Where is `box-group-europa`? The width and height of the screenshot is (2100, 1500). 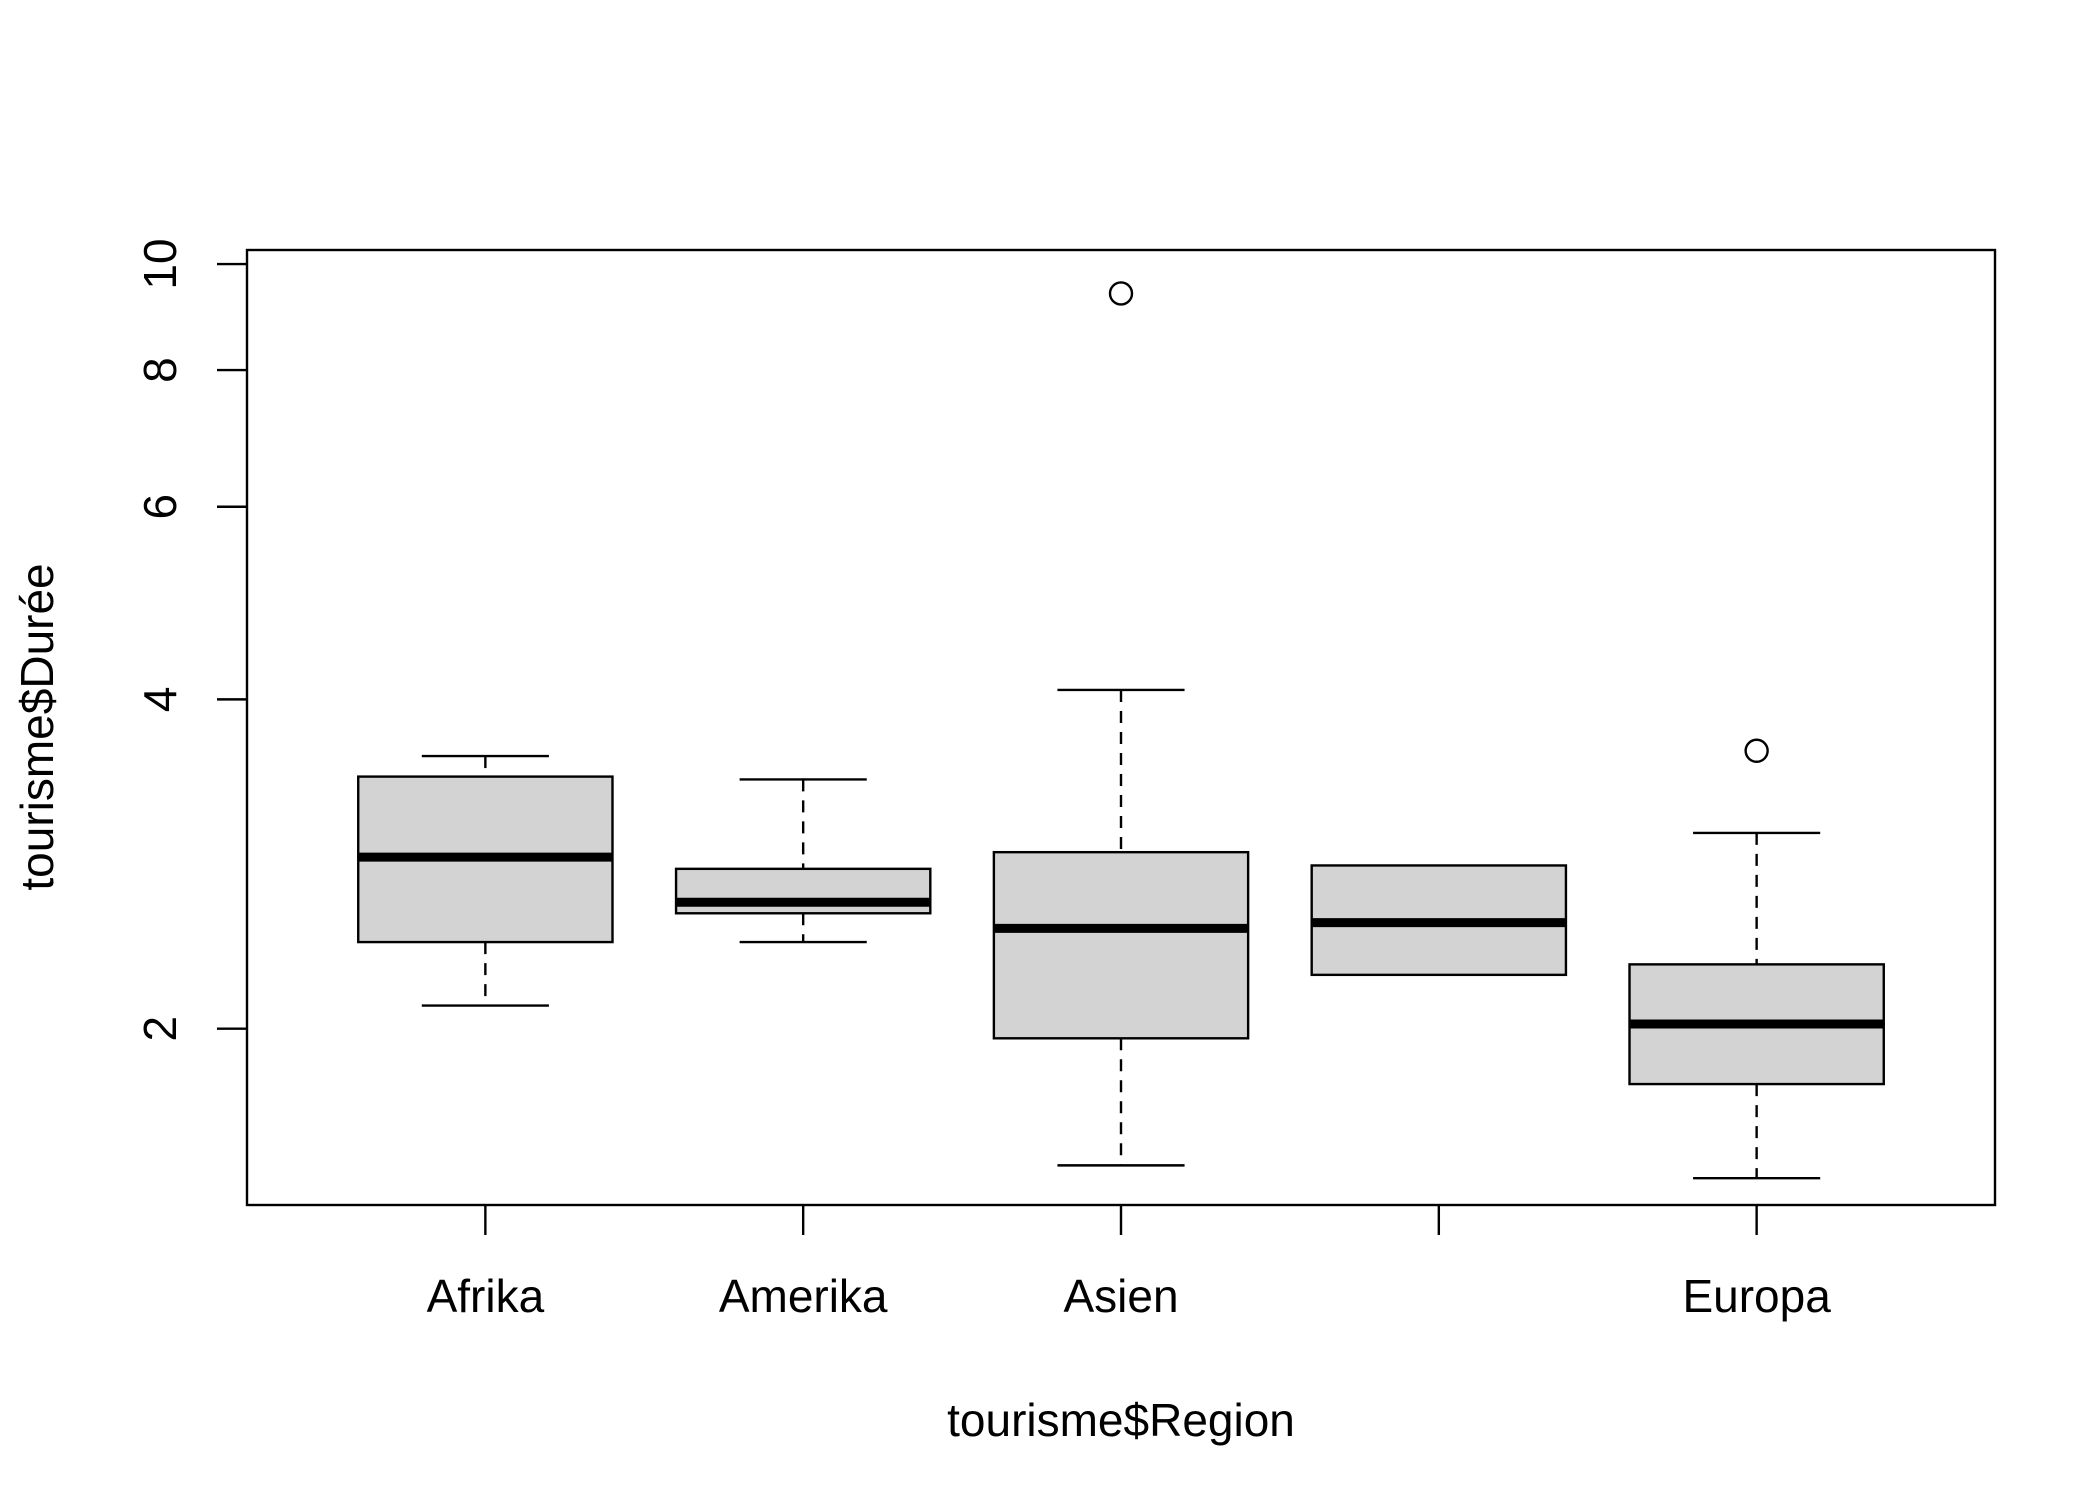 box-group-europa is located at coordinates (1756, 959).